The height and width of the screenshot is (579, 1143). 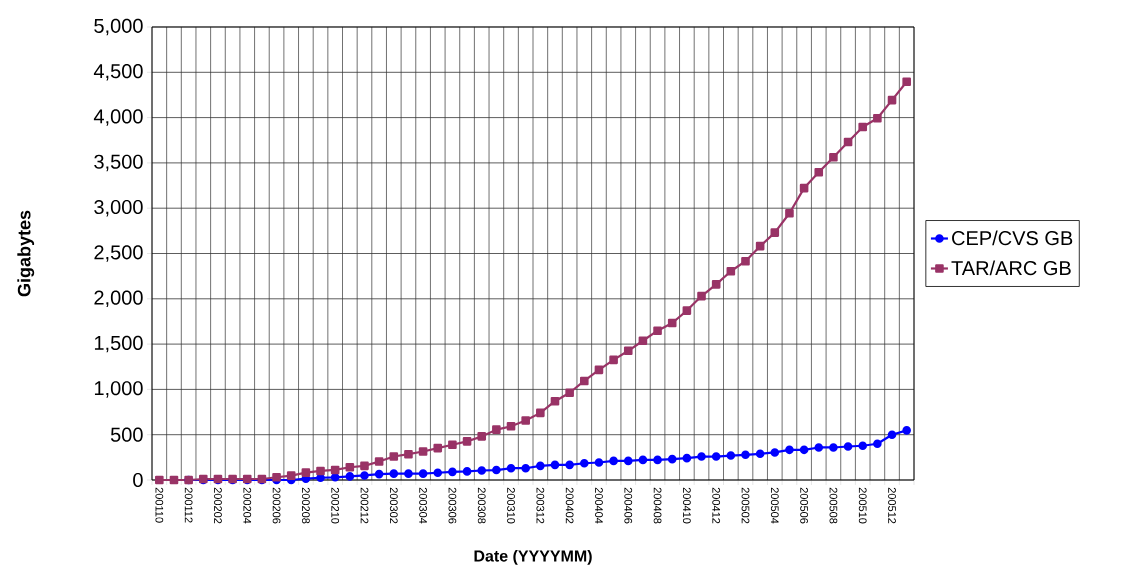 What do you see at coordinates (364, 505) in the screenshot?
I see `x-tick-label: 200212` at bounding box center [364, 505].